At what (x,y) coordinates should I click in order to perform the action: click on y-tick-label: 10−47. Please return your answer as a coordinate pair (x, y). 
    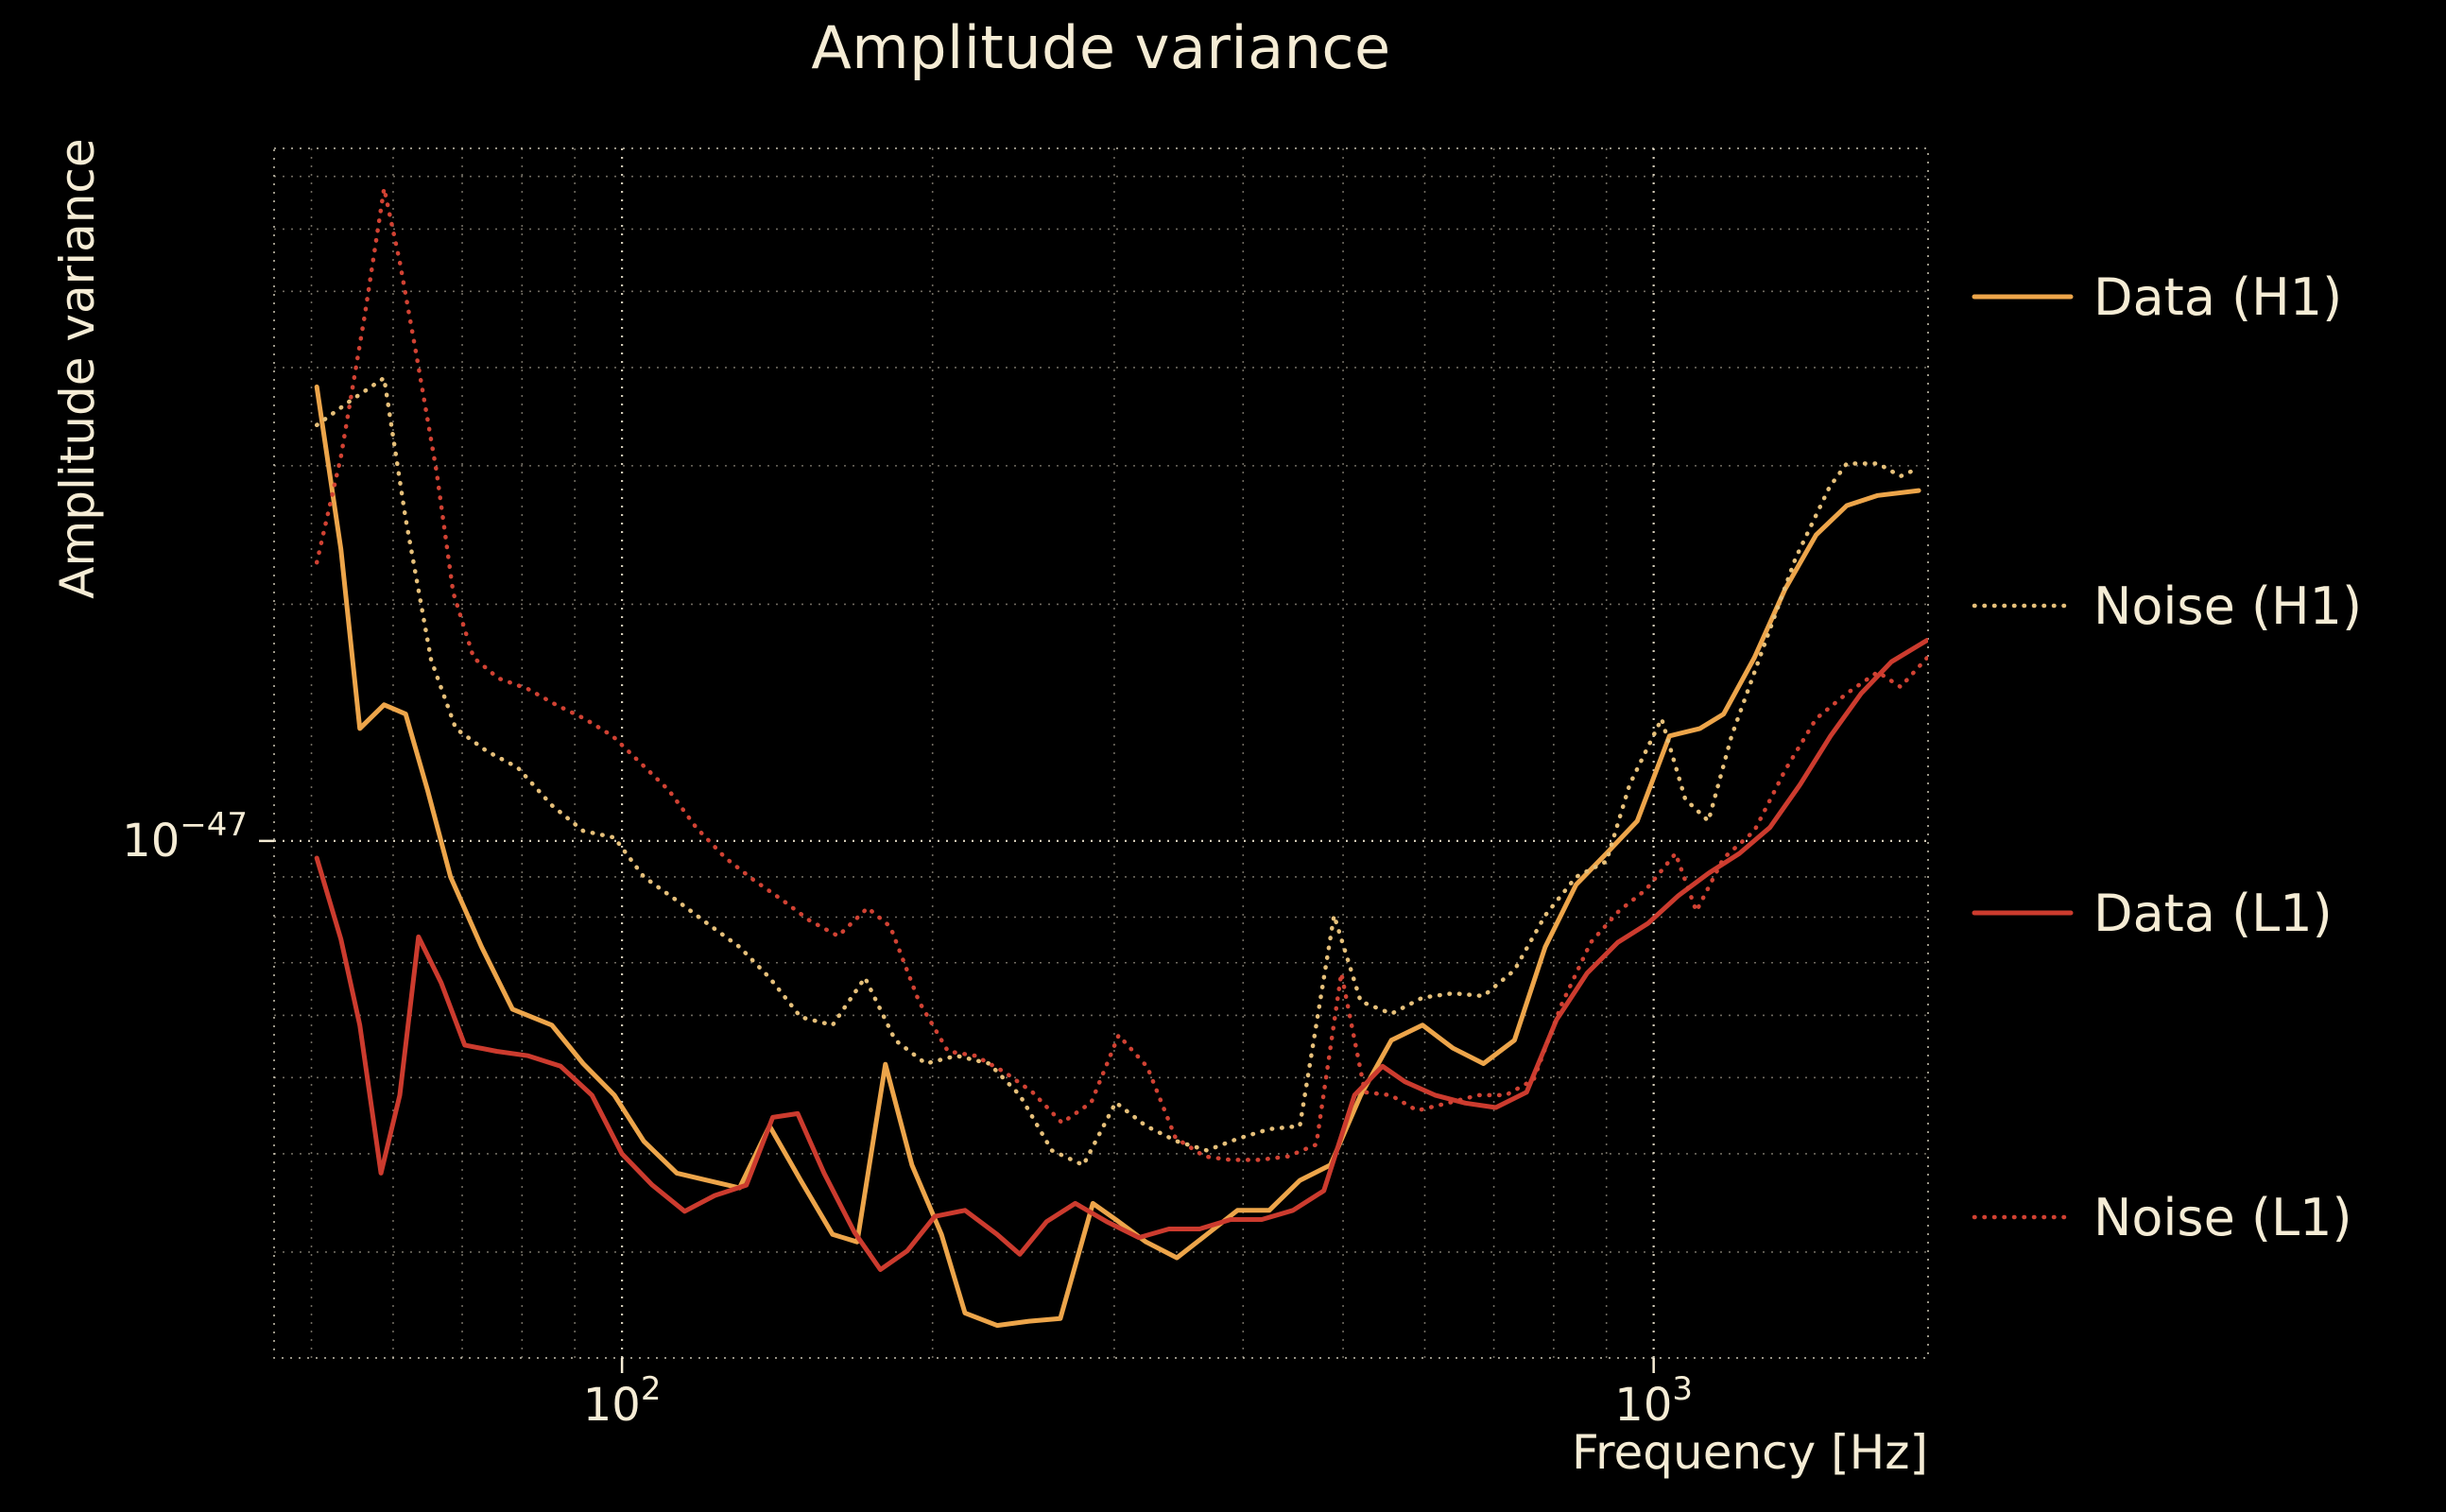
    Looking at the image, I should click on (185, 837).